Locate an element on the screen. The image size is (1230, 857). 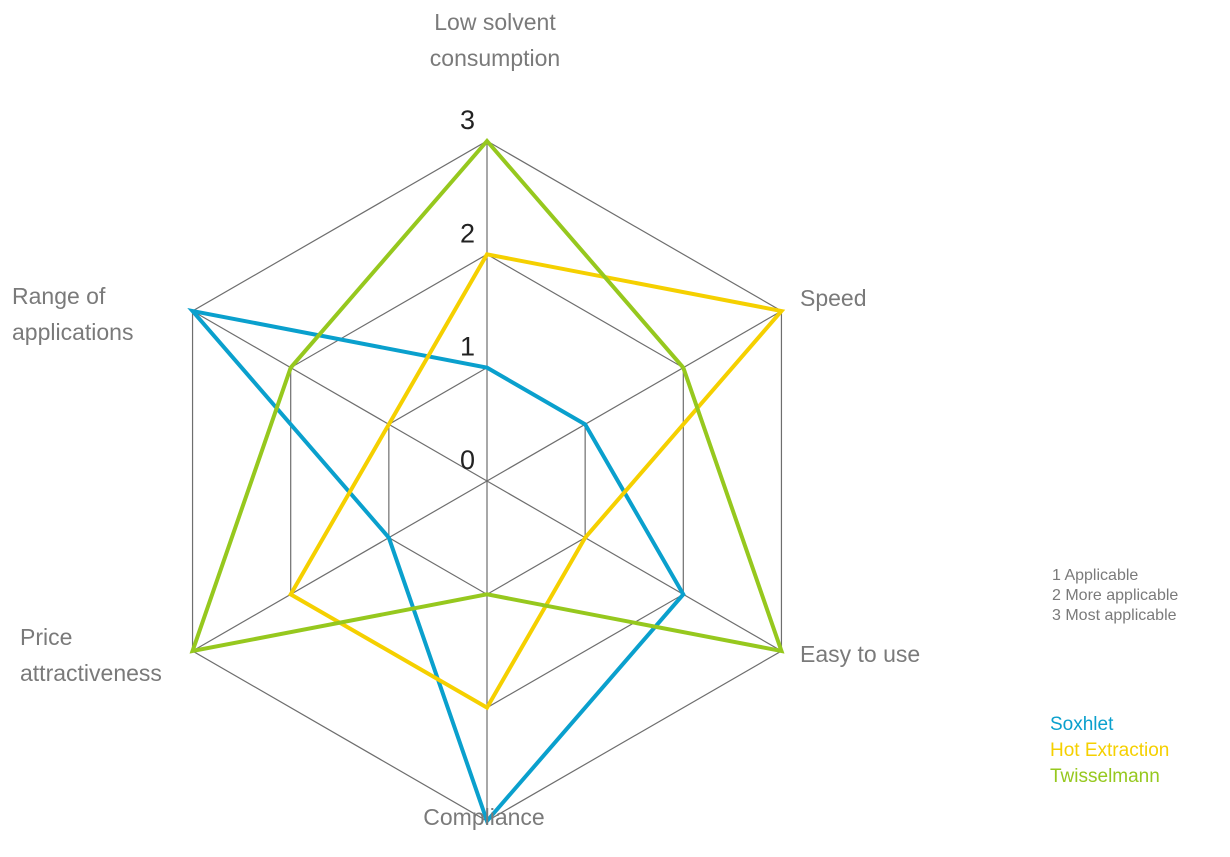
legend-item-soxhlet: Soxhlet is located at coordinates (1082, 724).